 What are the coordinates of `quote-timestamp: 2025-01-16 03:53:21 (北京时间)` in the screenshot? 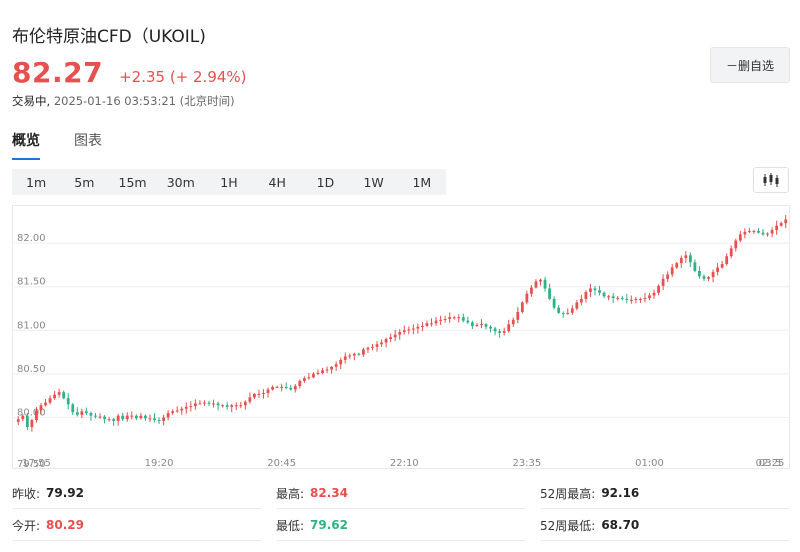 It's located at (144, 101).